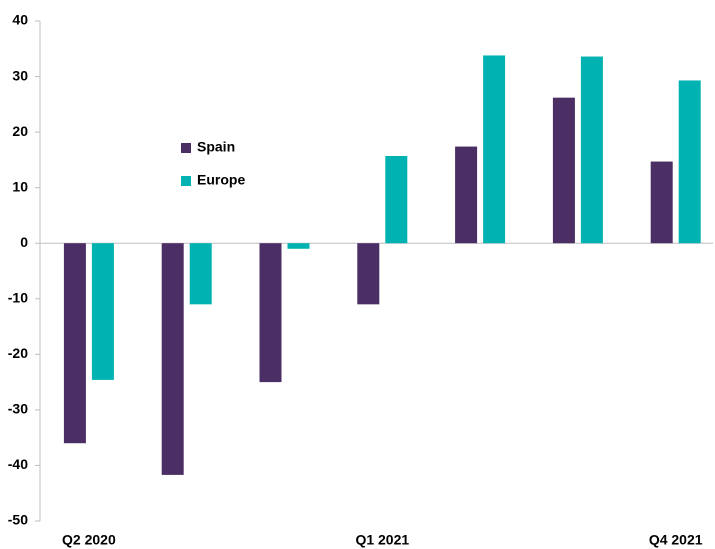 This screenshot has width=715, height=549. I want to click on x-tick-label: Q2 2020, so click(89, 540).